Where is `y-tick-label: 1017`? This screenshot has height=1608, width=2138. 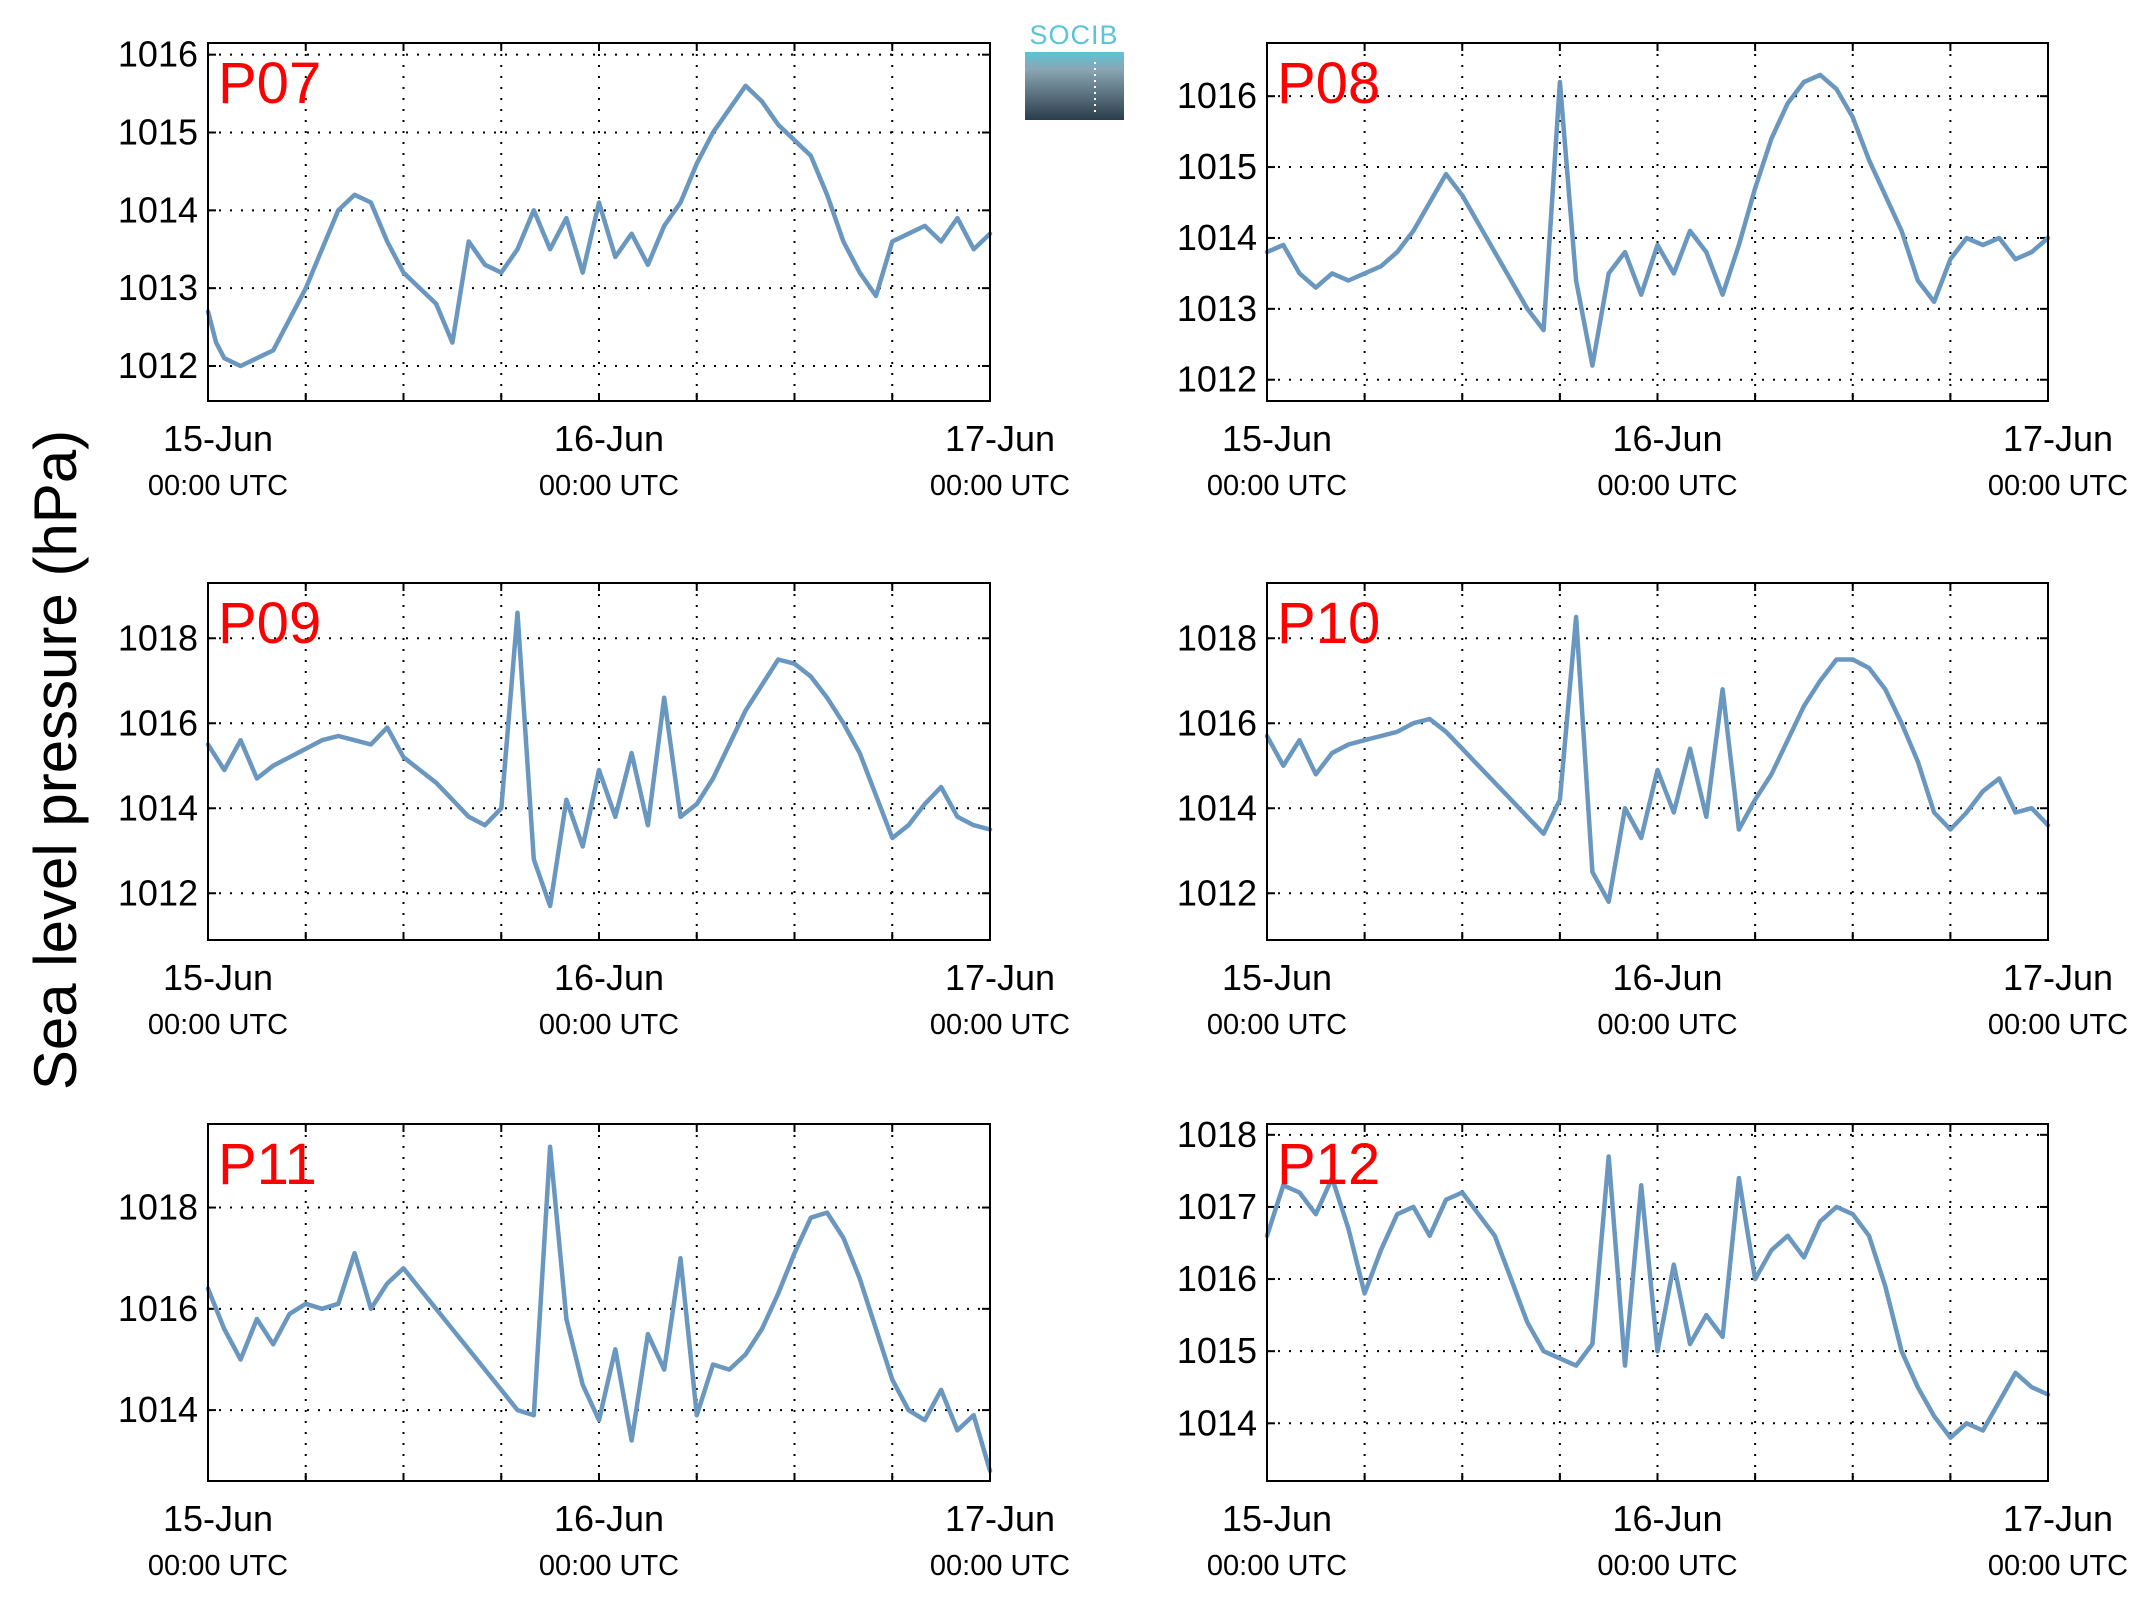
y-tick-label: 1017 is located at coordinates (1217, 1206).